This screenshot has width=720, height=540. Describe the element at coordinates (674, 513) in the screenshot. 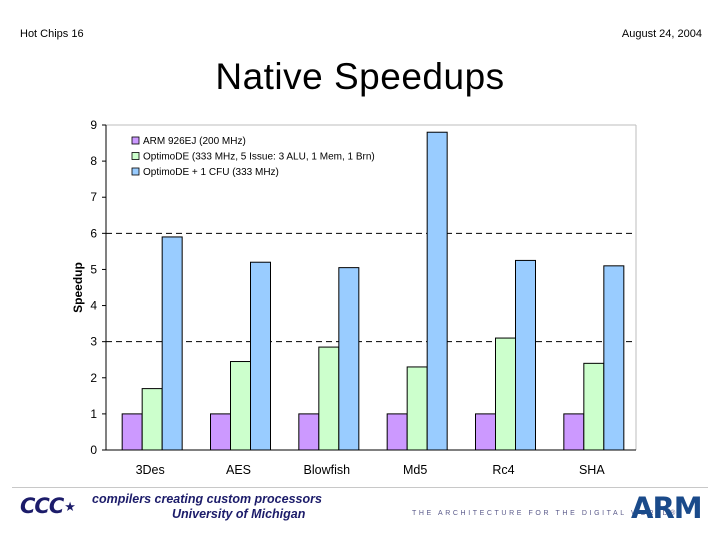

I see `registered-mark: ®` at that location.